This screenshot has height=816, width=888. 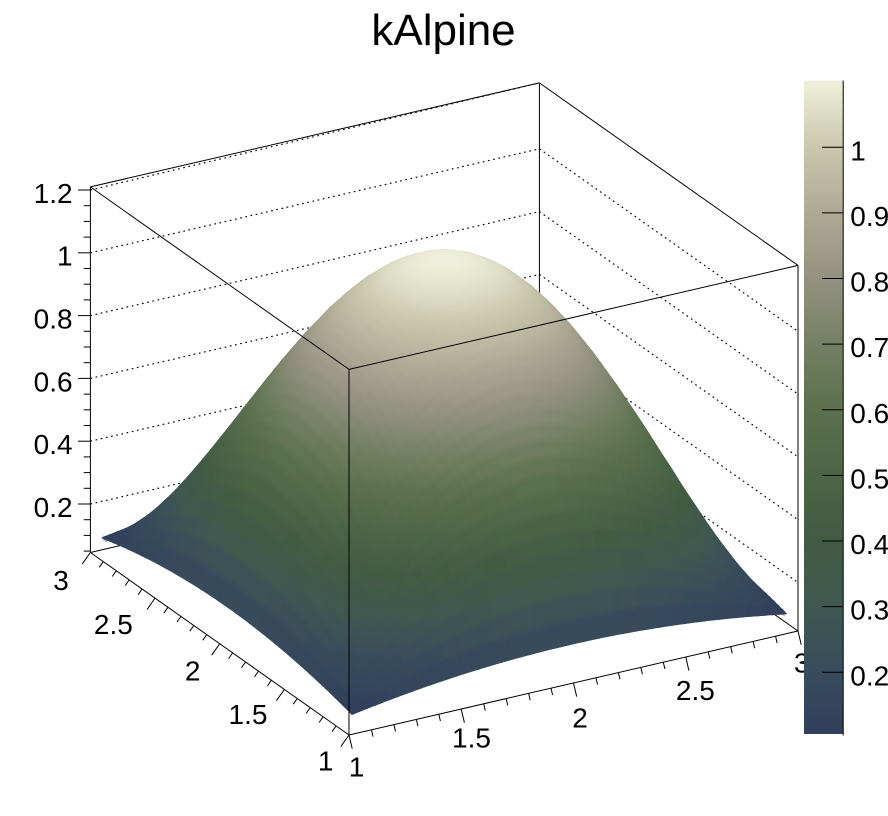 I want to click on svg-text: 0.5, so click(x=869, y=479).